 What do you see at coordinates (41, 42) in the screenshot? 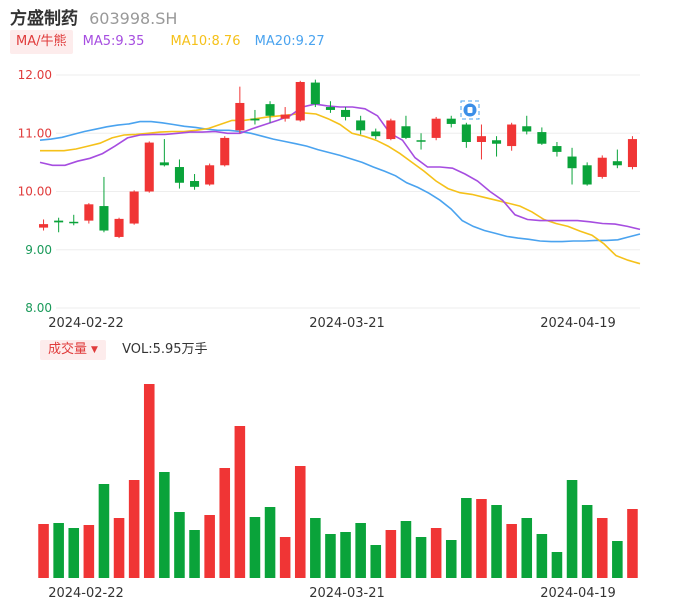
I see `ma-indicator-tab: MA/牛熊` at bounding box center [41, 42].